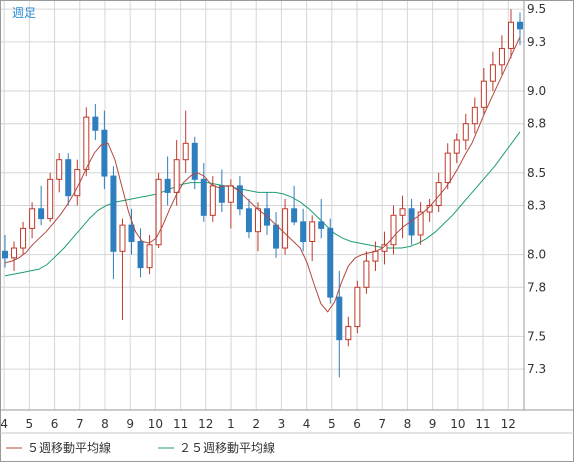  What do you see at coordinates (536, 91) in the screenshot?
I see `y-tick-label: 9.0` at bounding box center [536, 91].